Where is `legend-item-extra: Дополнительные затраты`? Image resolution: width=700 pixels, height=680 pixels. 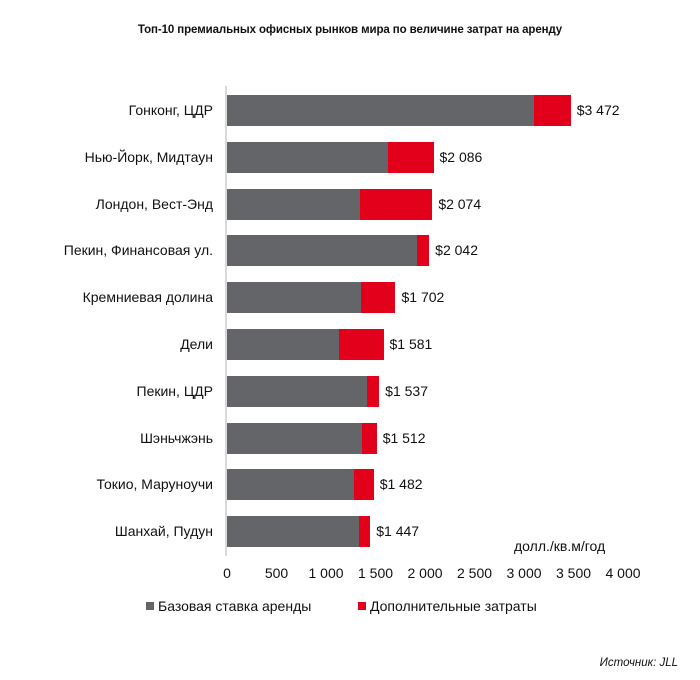 legend-item-extra: Дополнительные затраты is located at coordinates (447, 606).